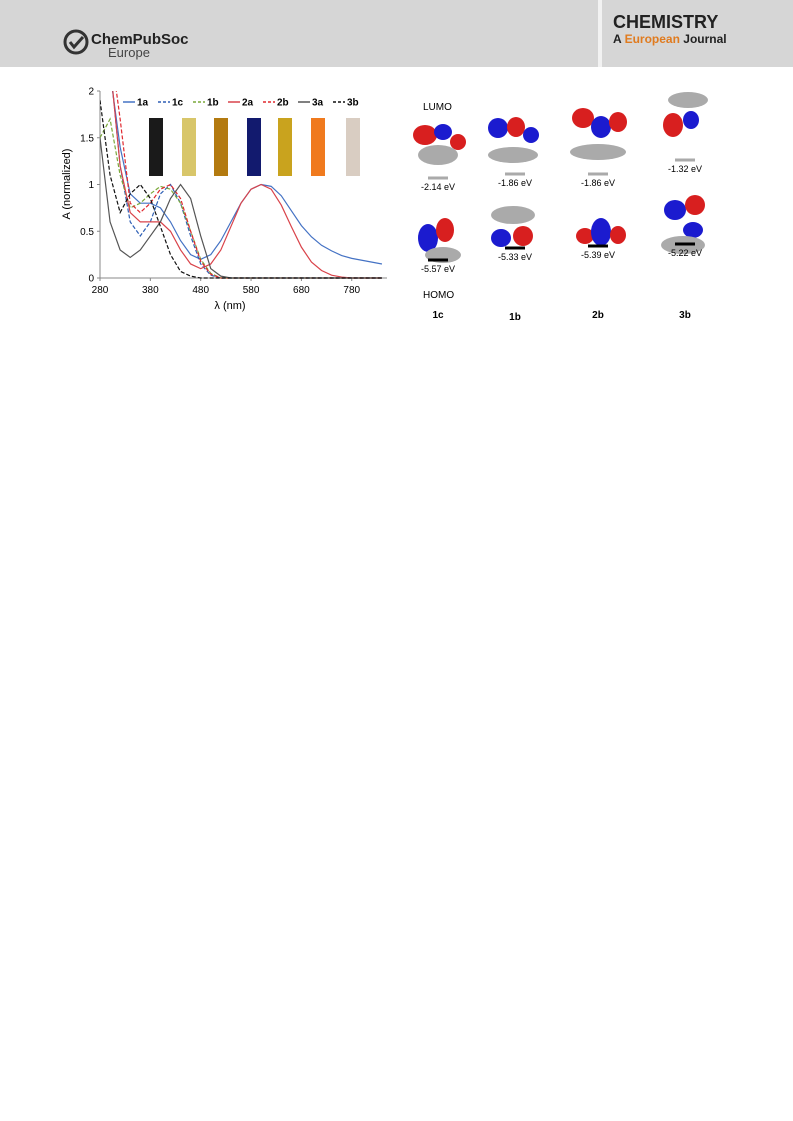 The image size is (793, 1121). What do you see at coordinates (598, 315) in the screenshot?
I see `compound-label: 2b` at bounding box center [598, 315].